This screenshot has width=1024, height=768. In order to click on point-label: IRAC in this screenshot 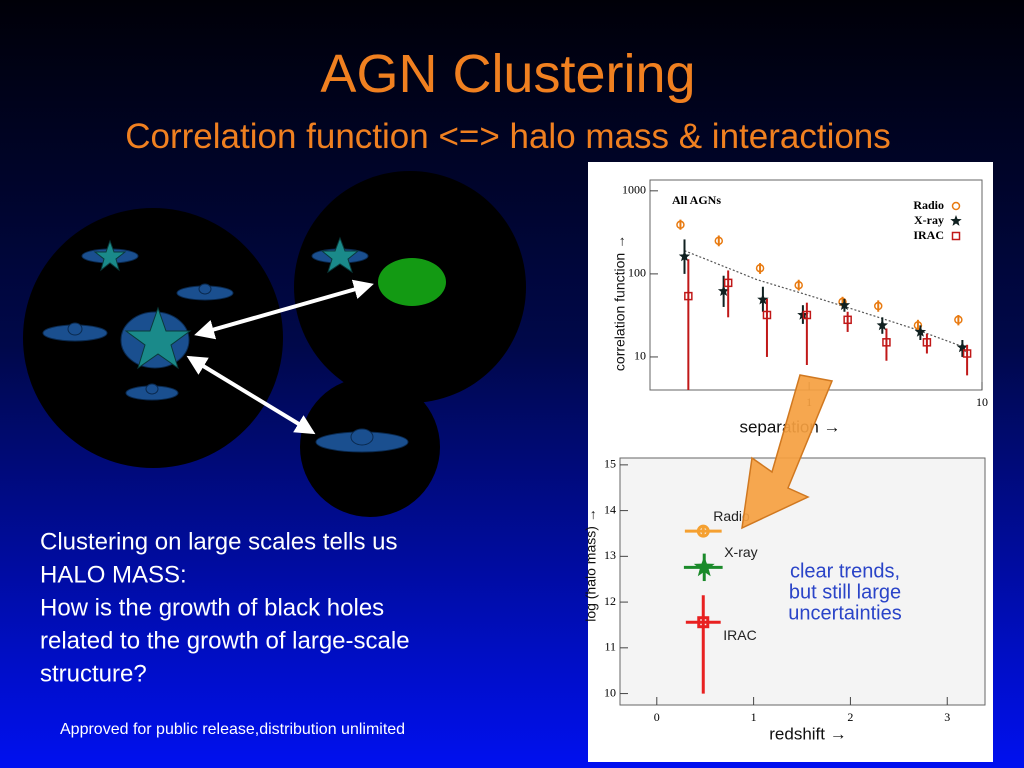, I will do `click(739, 635)`.